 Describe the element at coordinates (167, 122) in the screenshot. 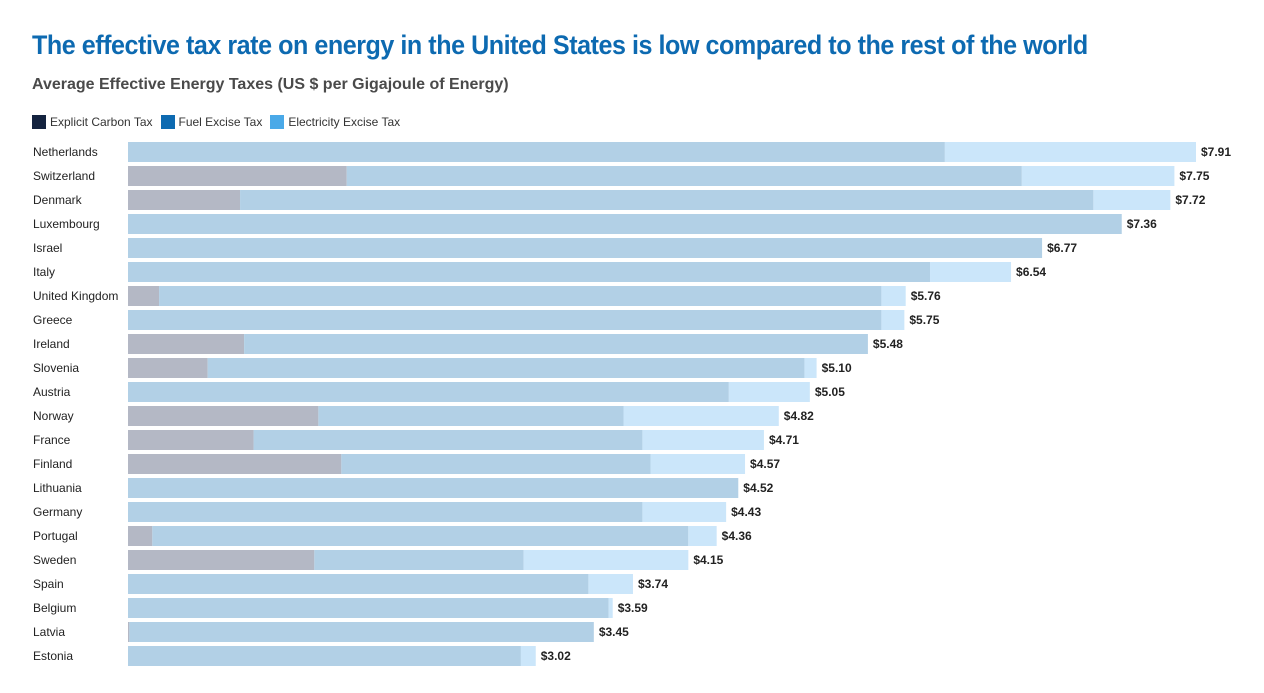

I see `legend-swatch-fuel` at that location.